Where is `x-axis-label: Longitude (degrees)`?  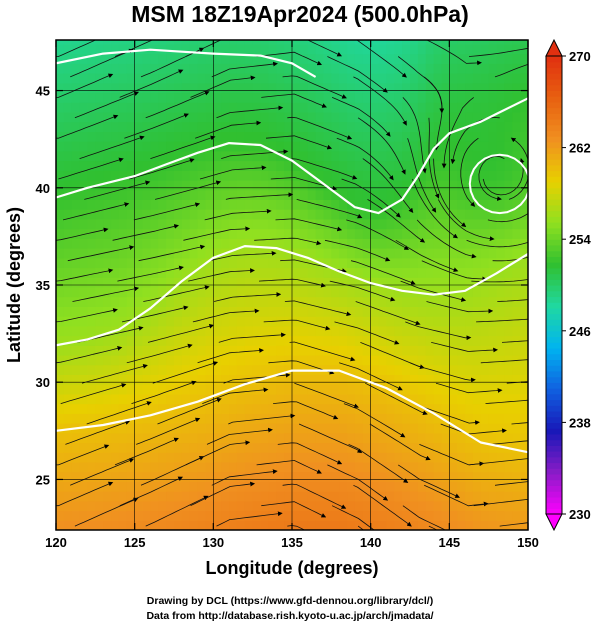 x-axis-label: Longitude (degrees) is located at coordinates (291, 568).